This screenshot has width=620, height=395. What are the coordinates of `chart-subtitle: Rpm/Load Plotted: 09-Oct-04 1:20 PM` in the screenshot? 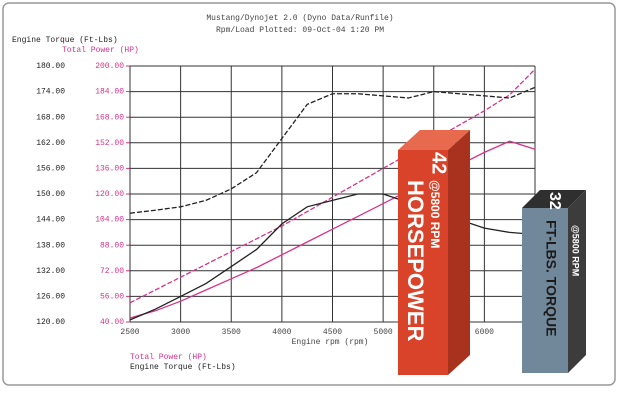 It's located at (300, 30).